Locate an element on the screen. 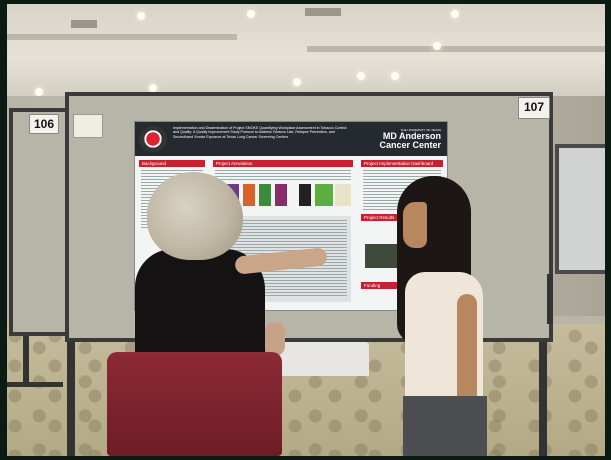 Image resolution: width=611 pixels, height=460 pixels. person-right-face is located at coordinates (415, 225).